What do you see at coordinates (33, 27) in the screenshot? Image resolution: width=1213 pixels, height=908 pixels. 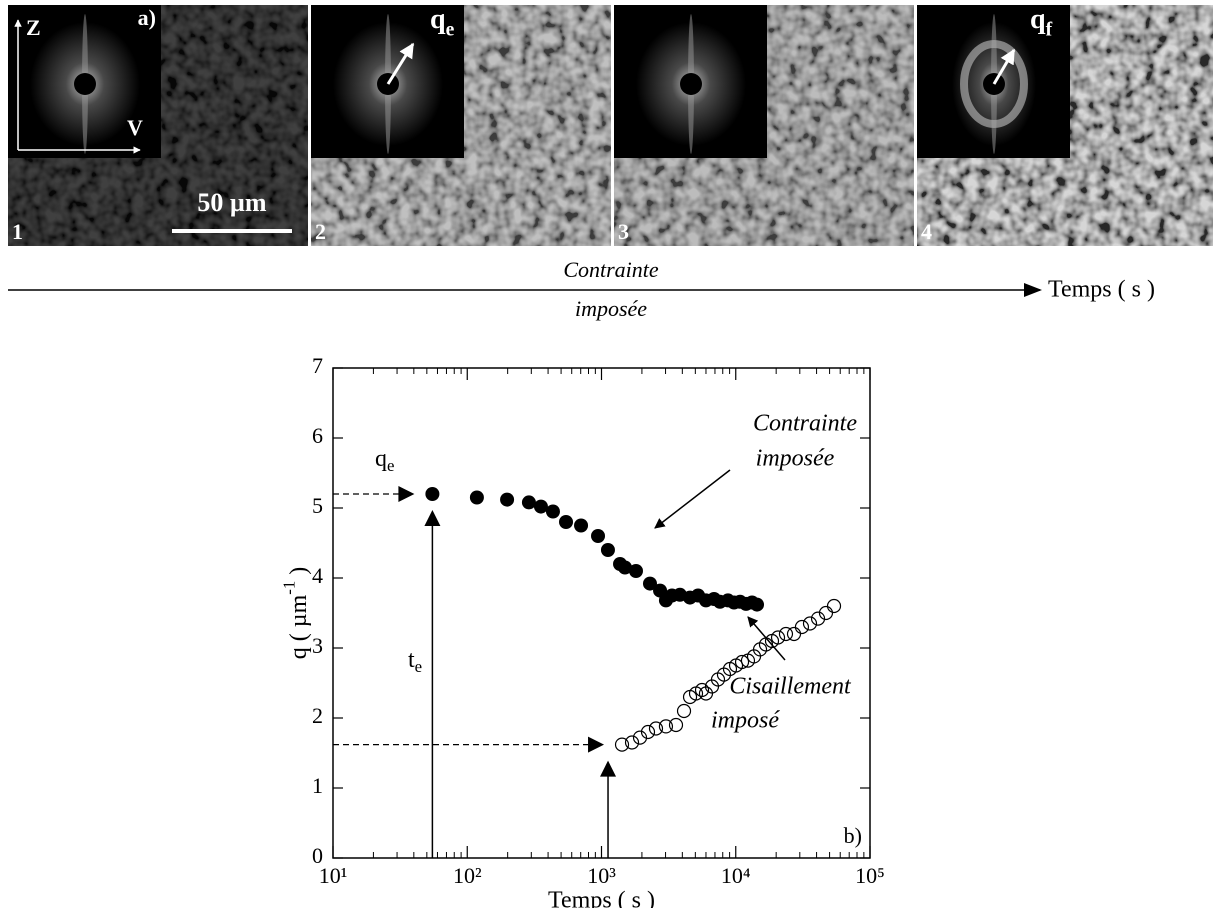 I see `axis-z-label: Z` at bounding box center [33, 27].